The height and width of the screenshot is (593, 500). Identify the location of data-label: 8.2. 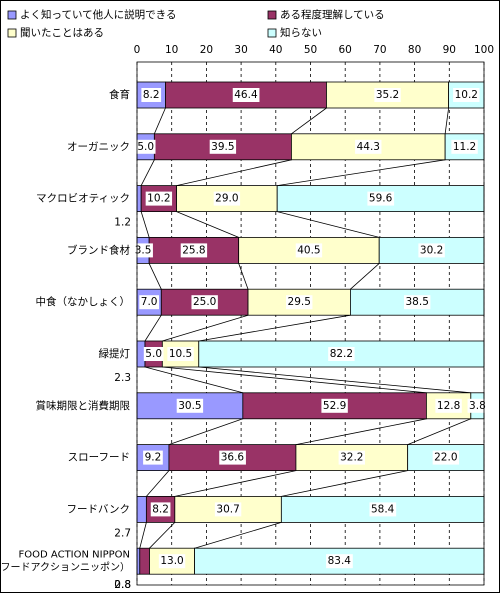
(160, 509).